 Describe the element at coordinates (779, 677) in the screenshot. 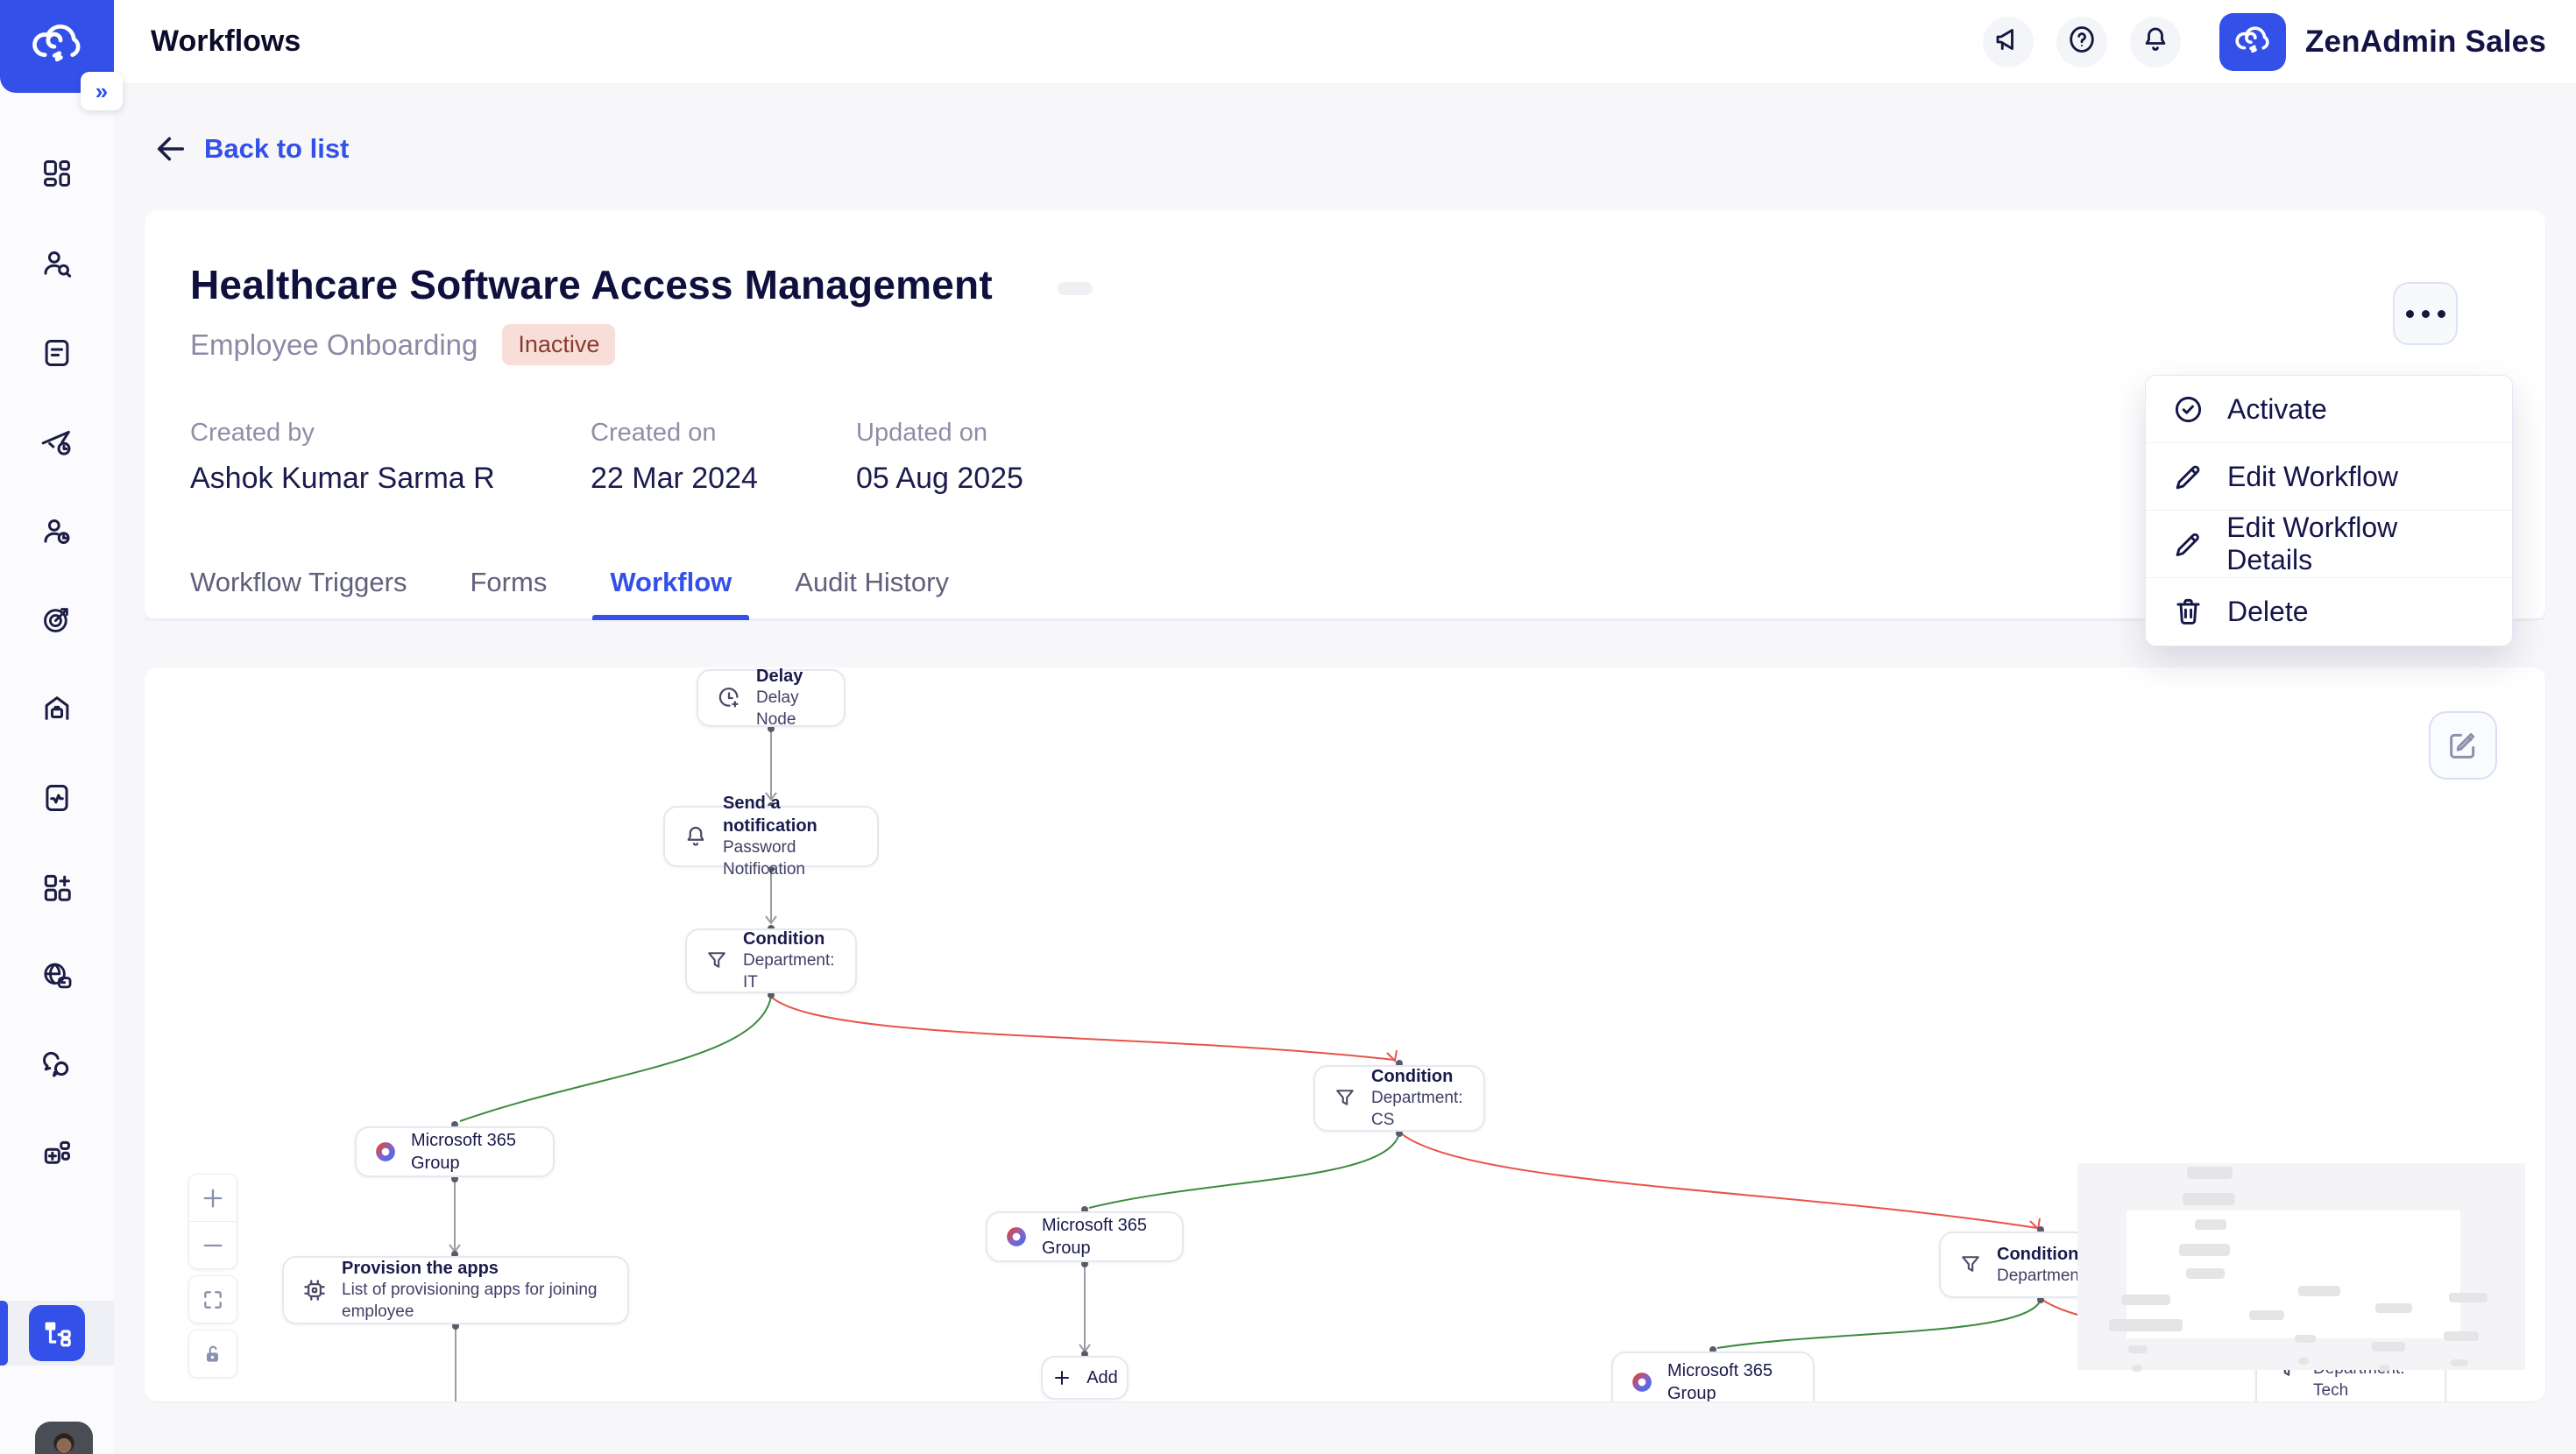

I see `node-title: Delay` at that location.